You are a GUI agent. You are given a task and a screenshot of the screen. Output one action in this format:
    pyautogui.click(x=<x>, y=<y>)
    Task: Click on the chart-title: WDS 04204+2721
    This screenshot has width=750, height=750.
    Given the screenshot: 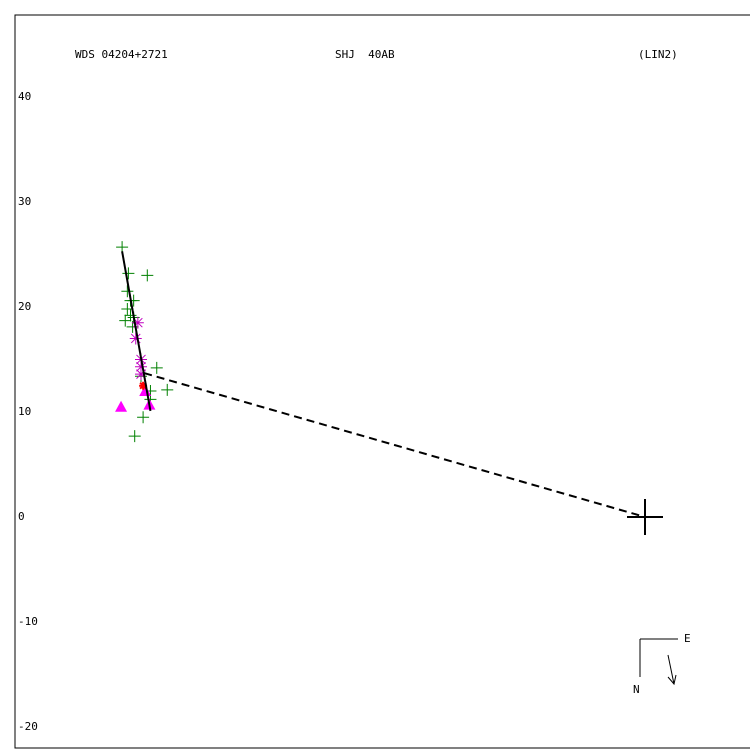 What is the action you would take?
    pyautogui.click(x=121, y=54)
    